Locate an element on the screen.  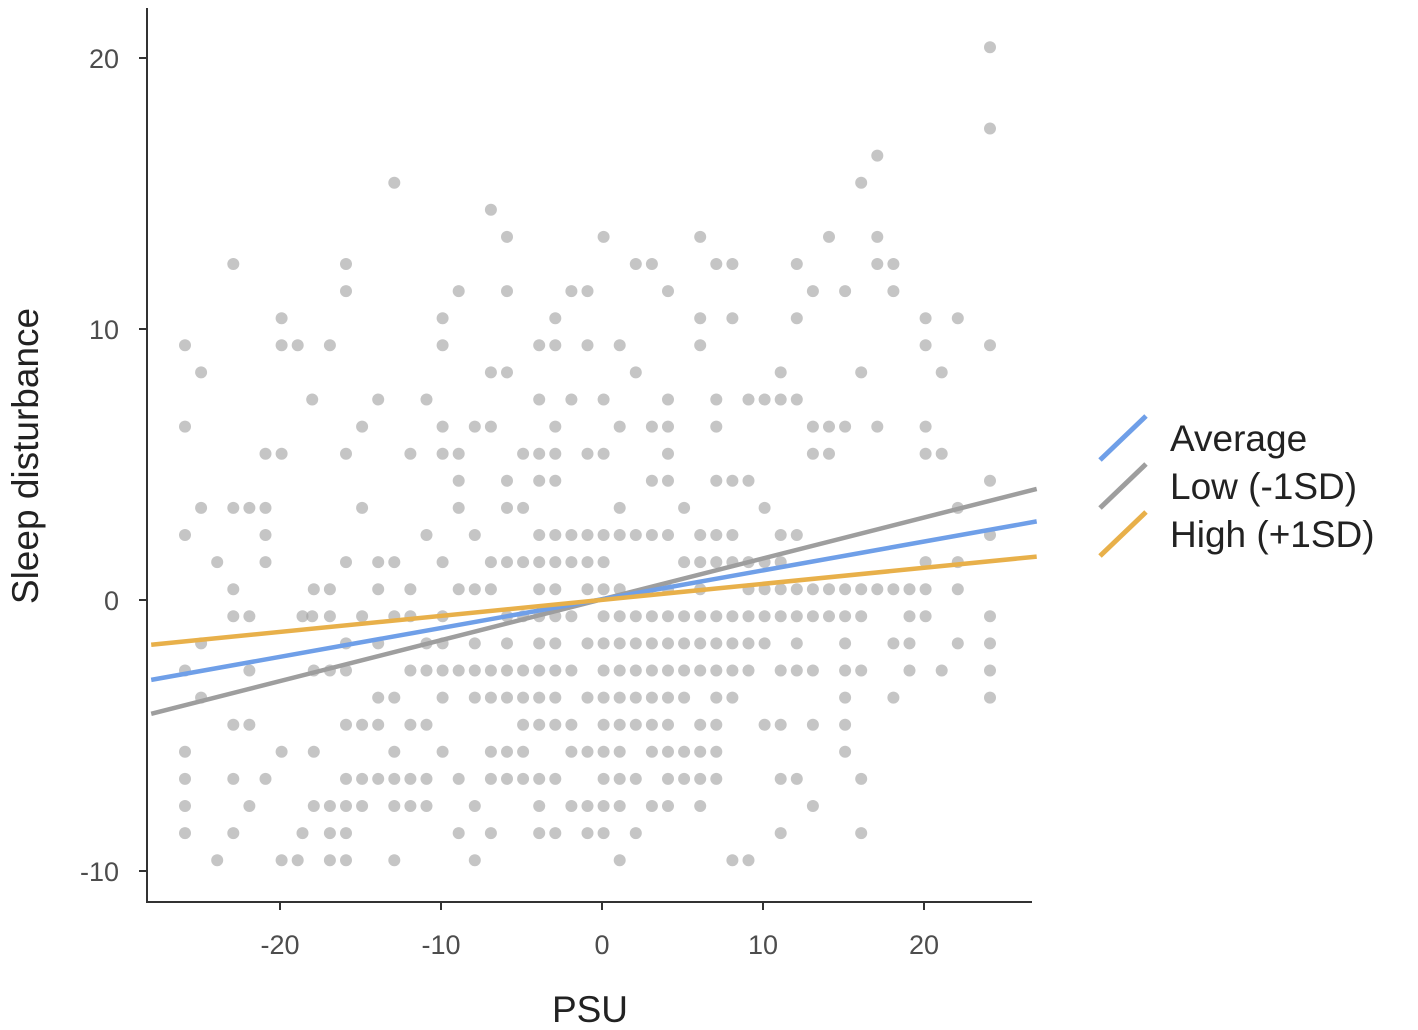
y-ticks: -10 0 10 20 is located at coordinates (113, 465).